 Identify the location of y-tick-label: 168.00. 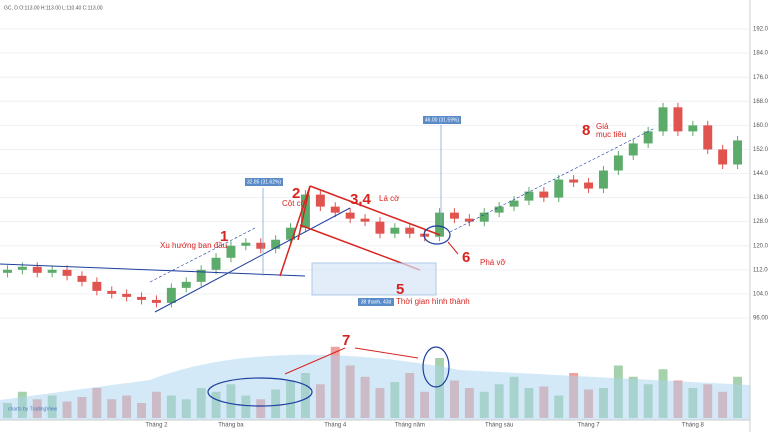
(760, 102).